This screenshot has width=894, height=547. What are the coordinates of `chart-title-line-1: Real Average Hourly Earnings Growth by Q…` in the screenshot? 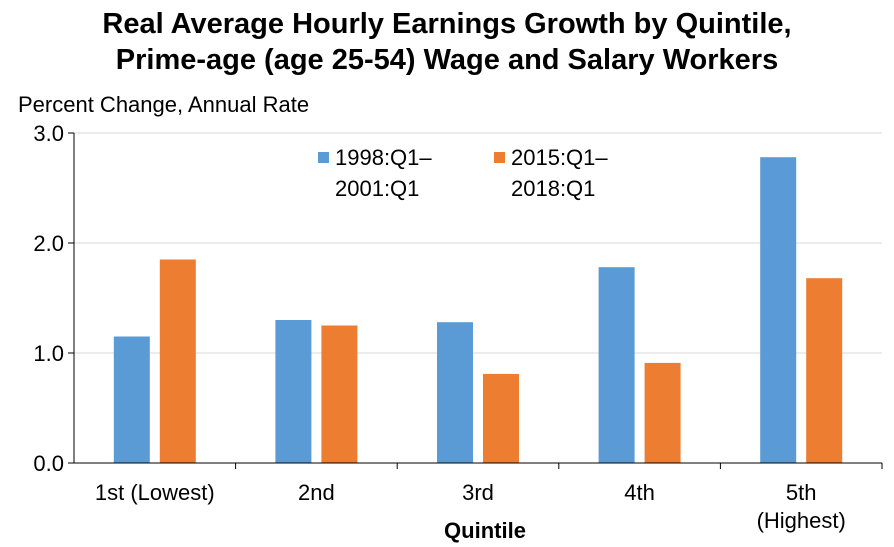 It's located at (447, 24).